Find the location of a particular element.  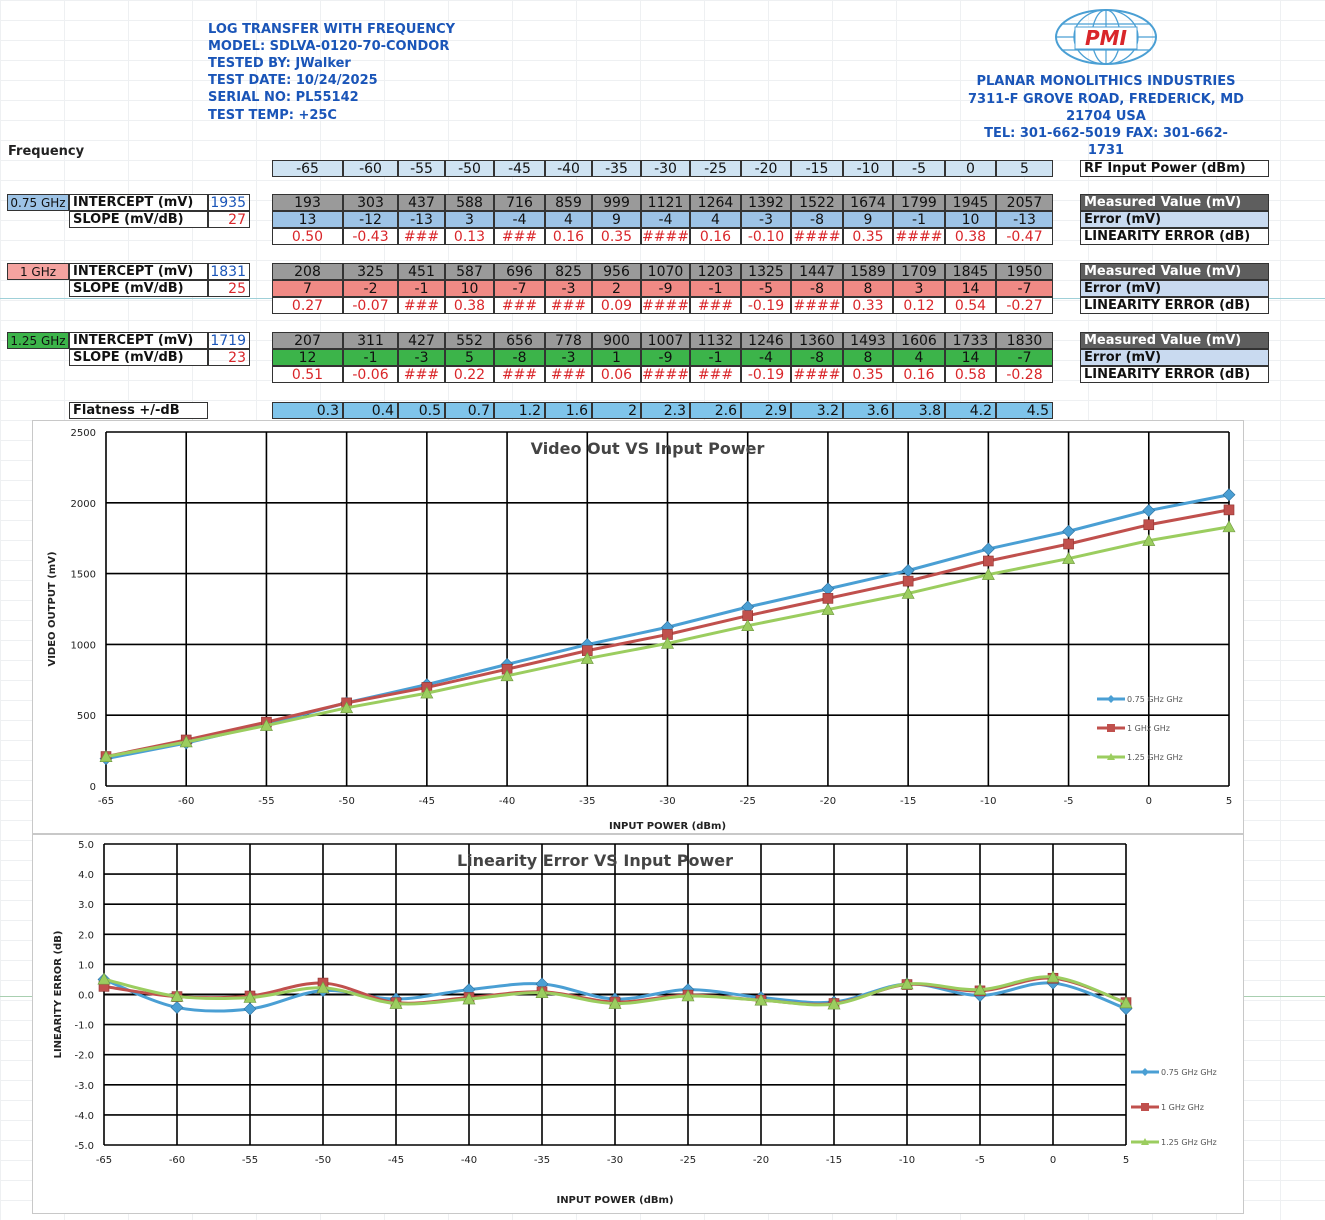

measured-cell: 588 is located at coordinates (469, 202).